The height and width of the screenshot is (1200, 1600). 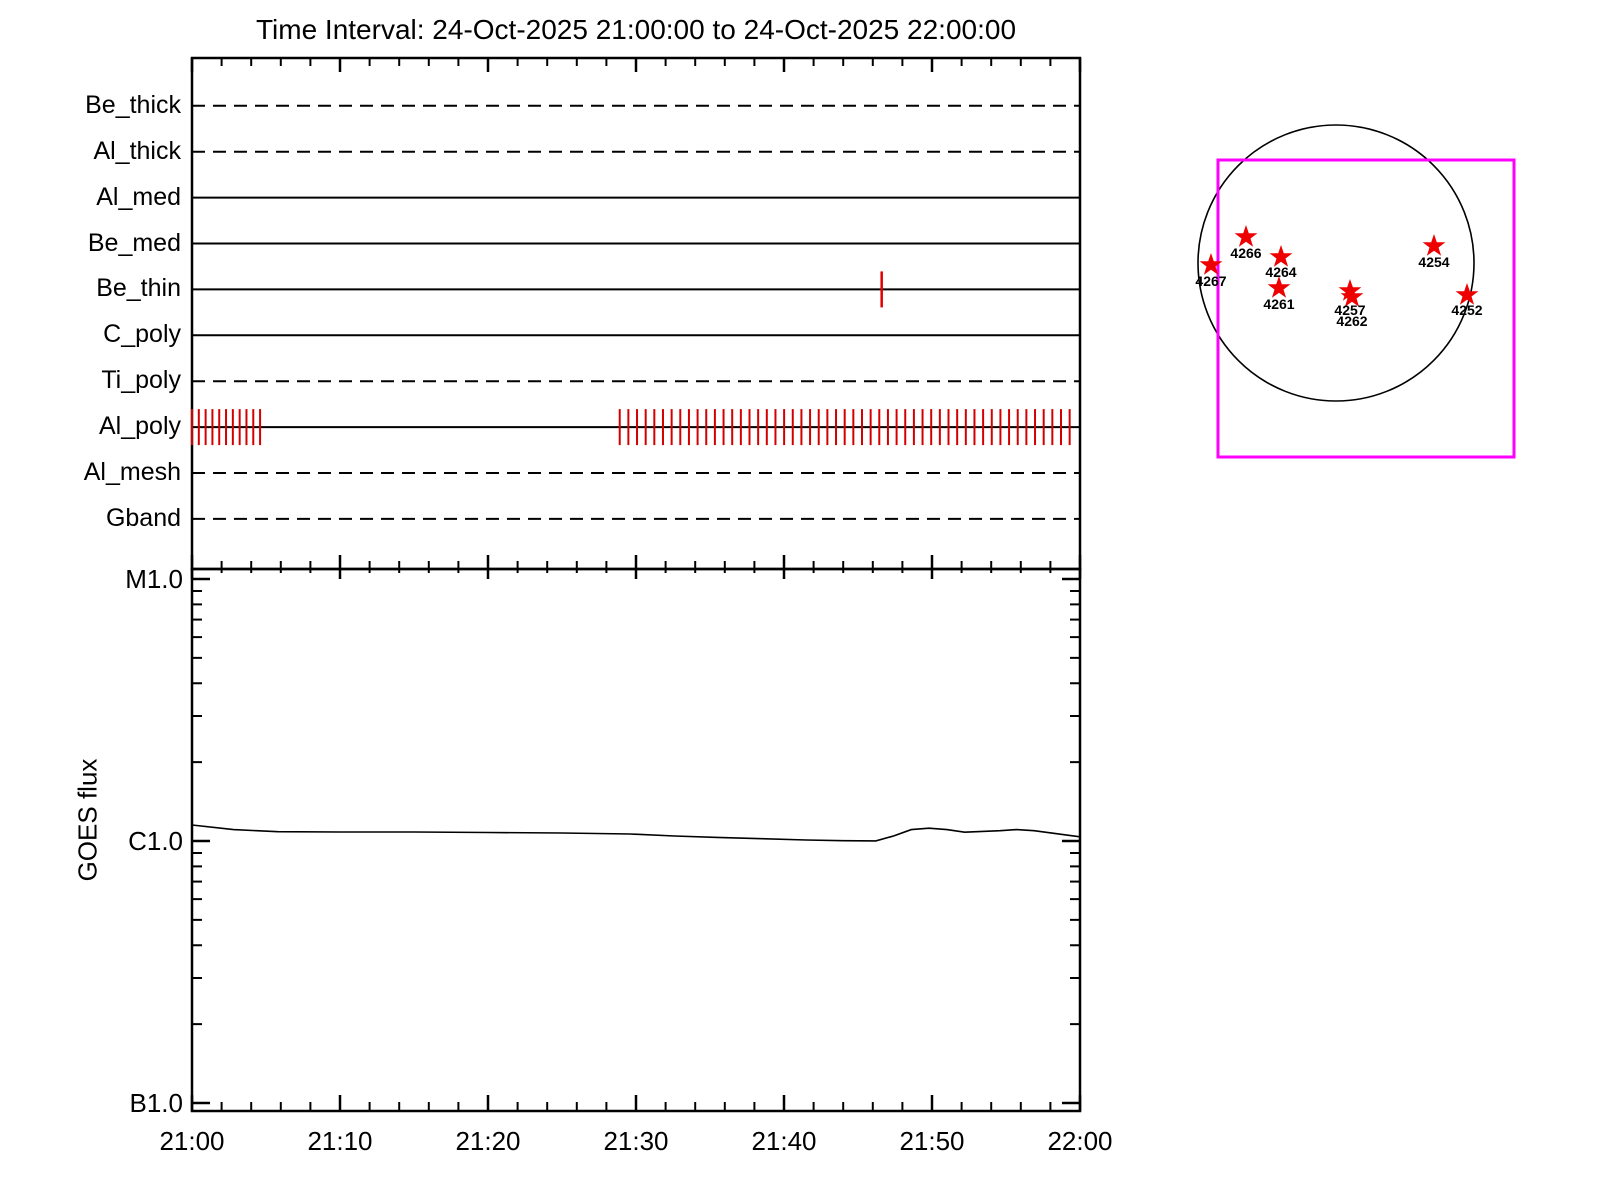 I want to click on goes-xtick-label-22:00: 22:00, so click(x=1080, y=1141).